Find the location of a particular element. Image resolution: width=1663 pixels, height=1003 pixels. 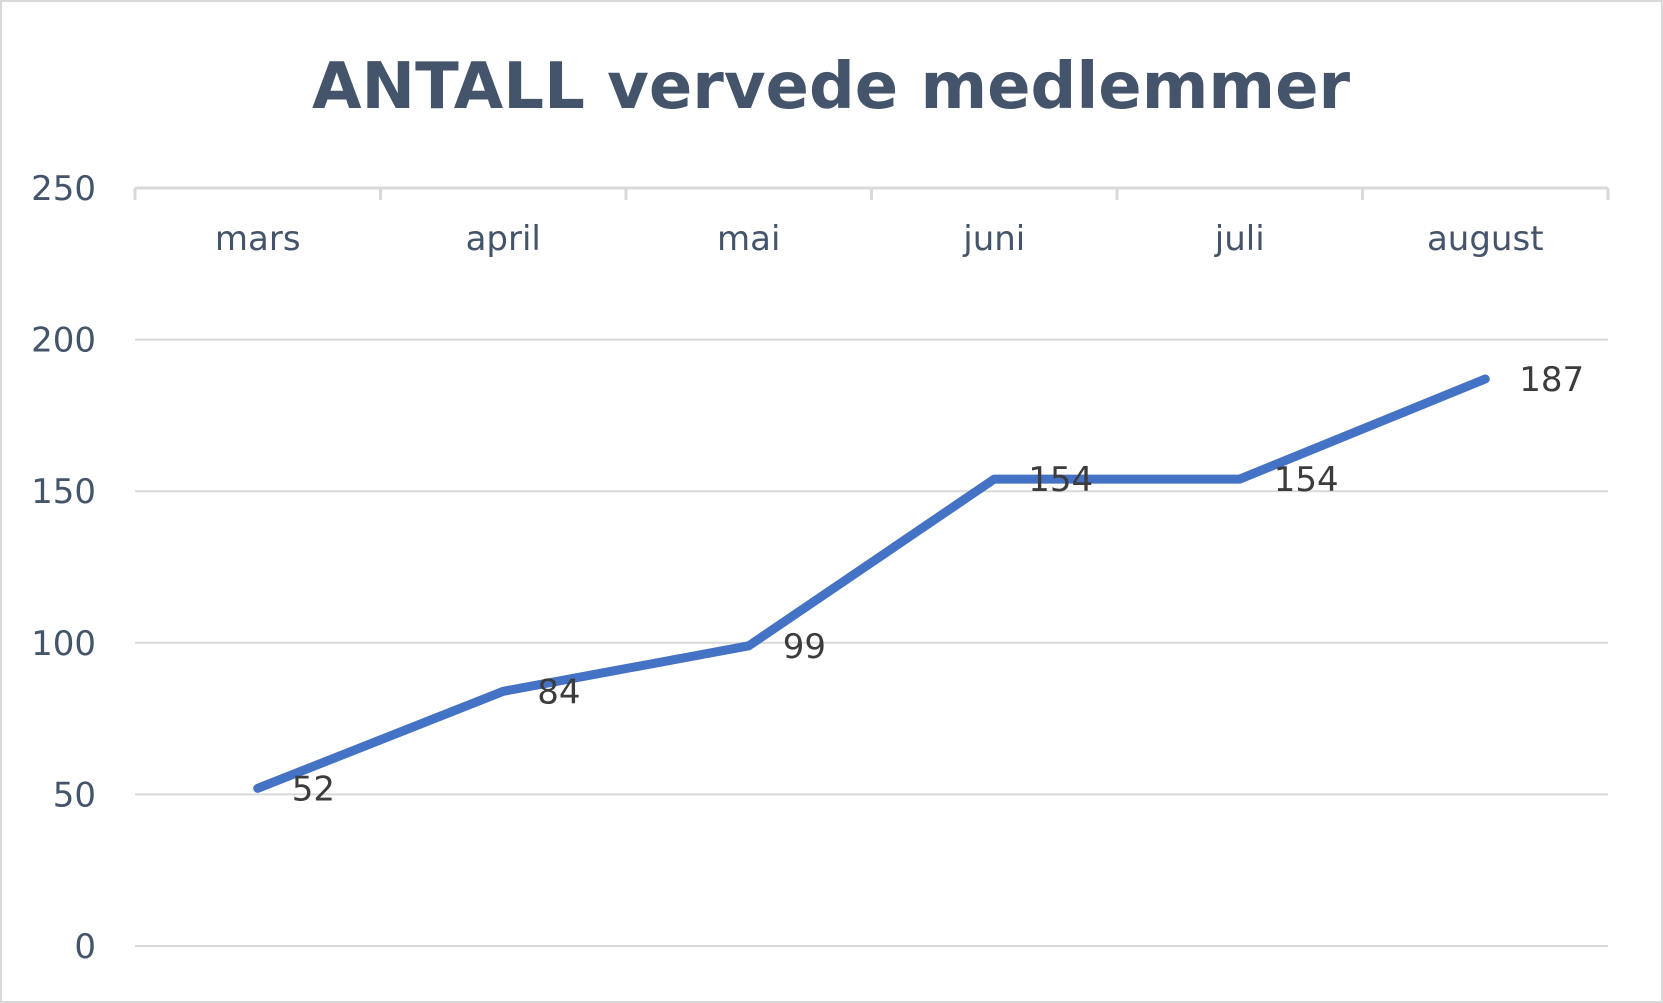

data-label-august: 187 is located at coordinates (1551, 380).